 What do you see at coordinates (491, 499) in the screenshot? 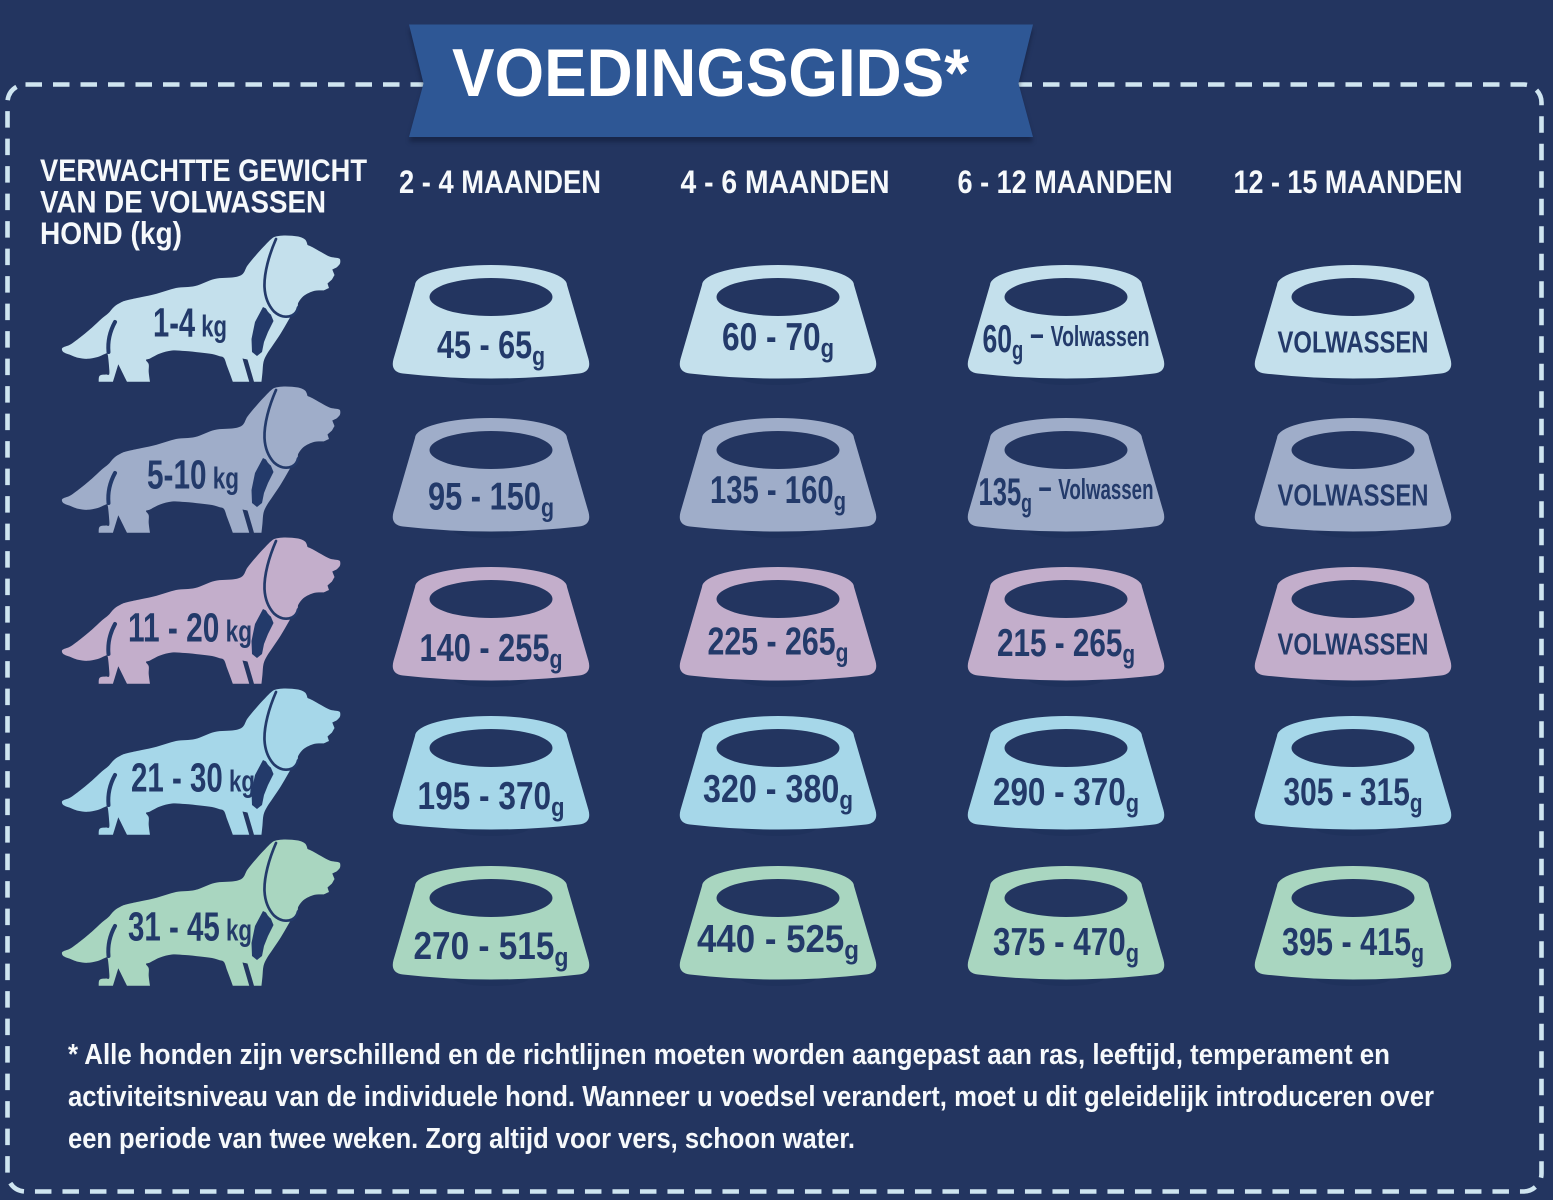
I see `svg-text: 95 - 150g` at bounding box center [491, 499].